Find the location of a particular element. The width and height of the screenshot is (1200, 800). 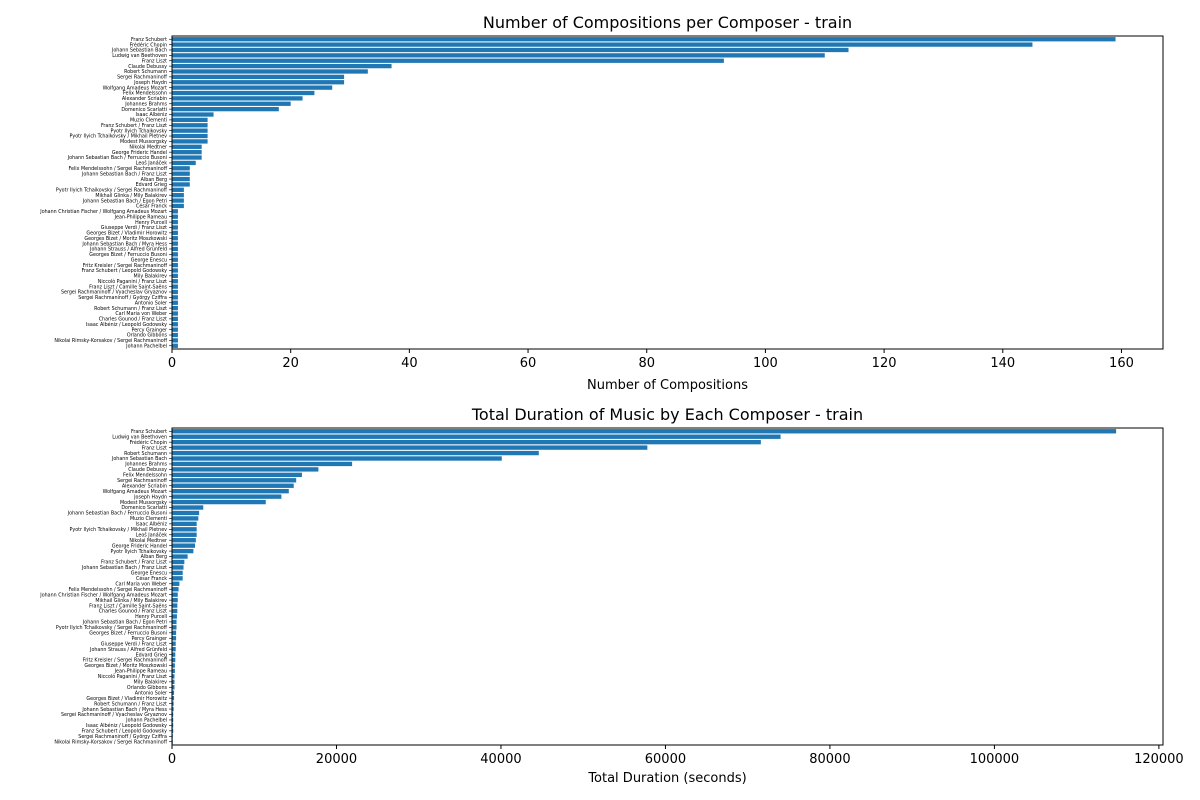

duration-category-label: Johannes Brahms is located at coordinates (145, 465).